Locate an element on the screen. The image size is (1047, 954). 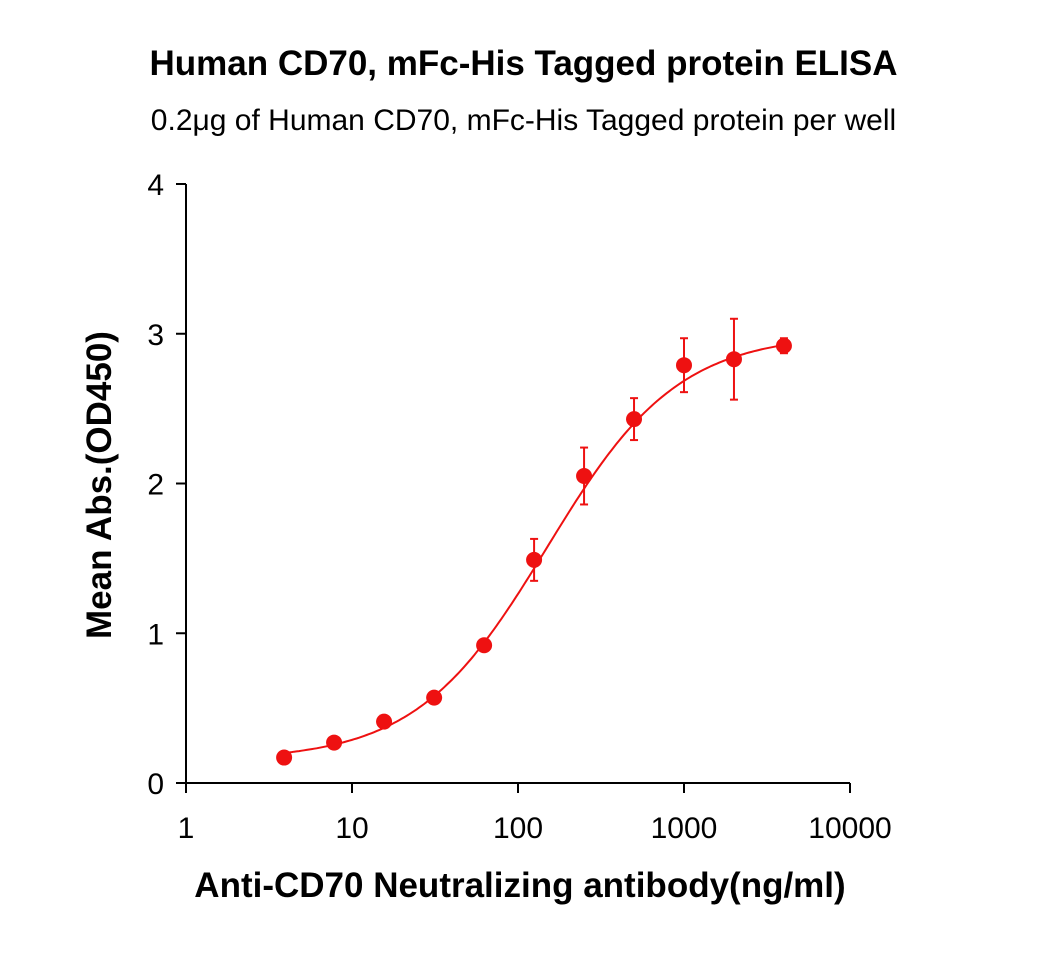
chart-title: Human CD70, mFc-His Tagged protein ELISA is located at coordinates (523, 63).